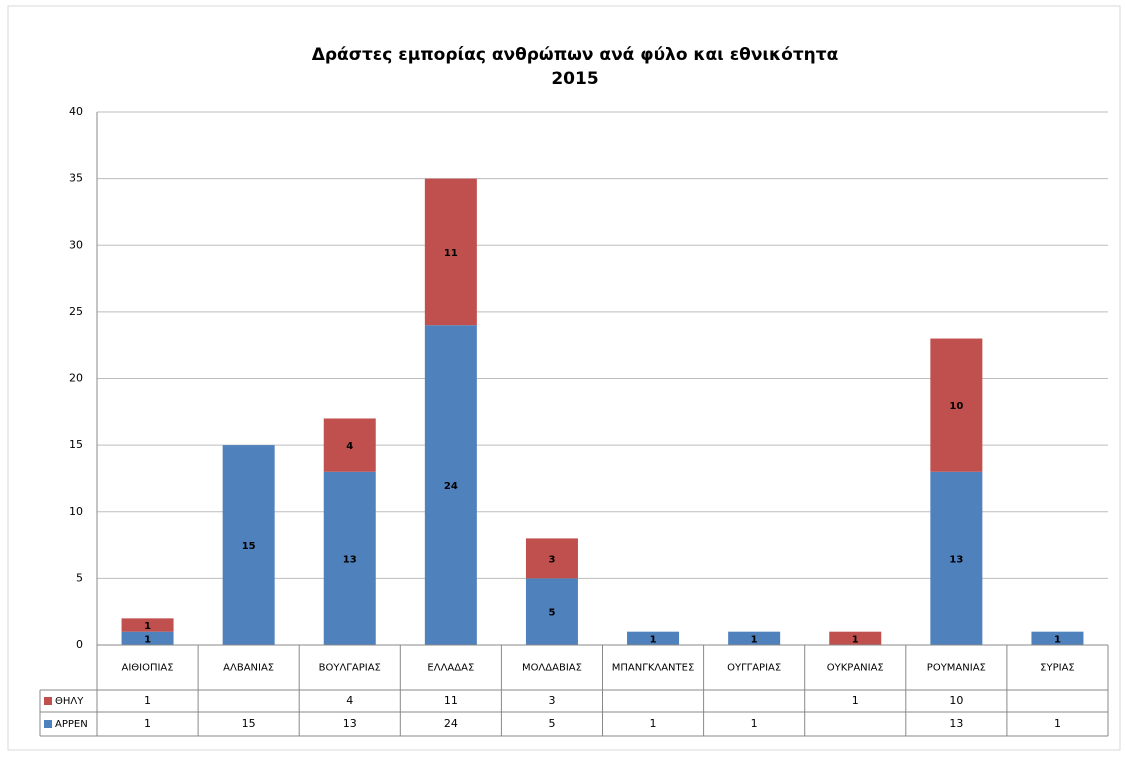  Describe the element at coordinates (956, 668) in the screenshot. I see `x-tick-label: ΡΟΥΜΑΝΙΑΣ` at that location.